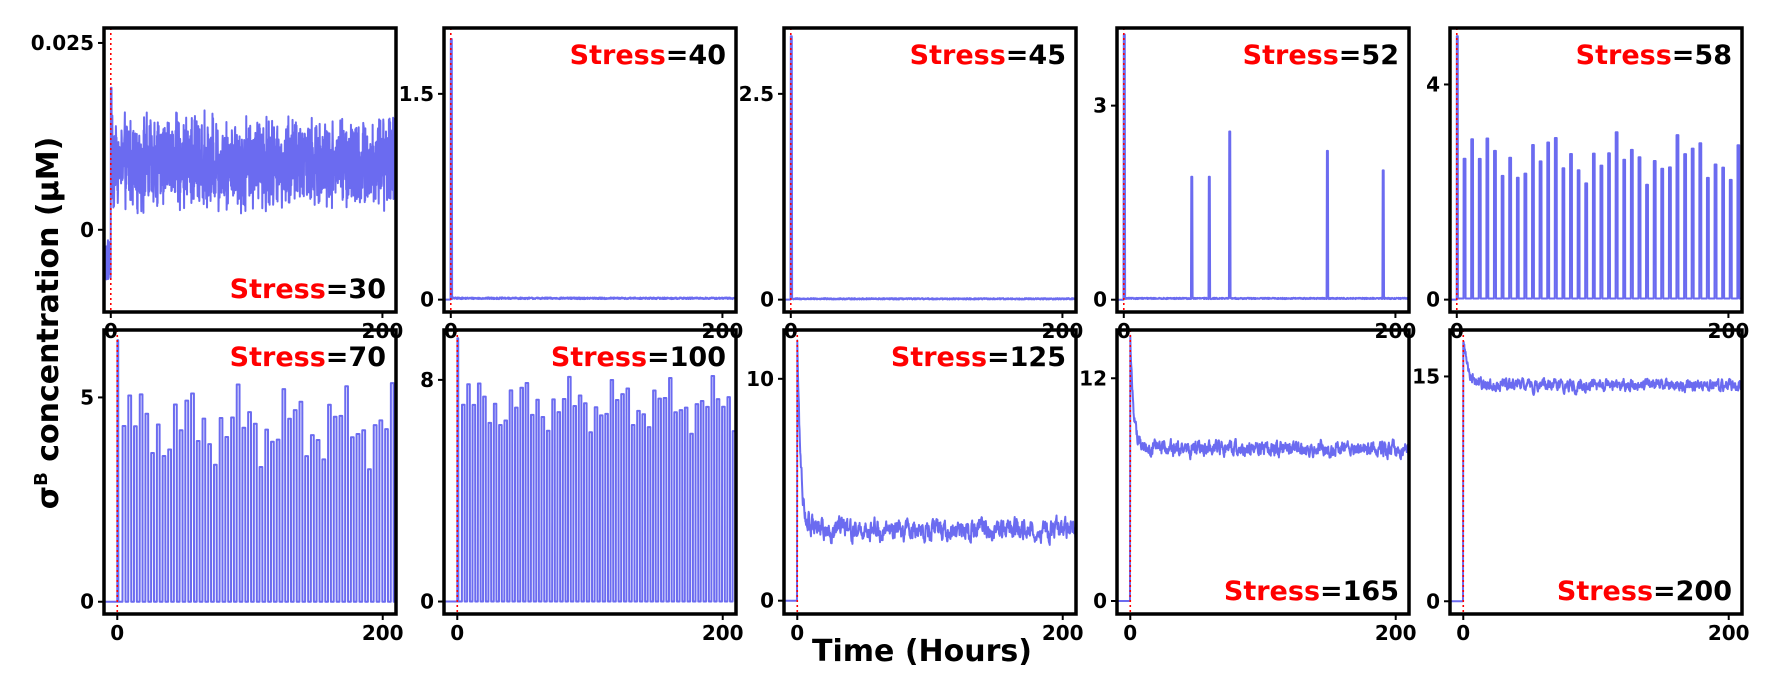 This screenshot has width=1769, height=680. What do you see at coordinates (1026, 357) in the screenshot?
I see `stress-value: =125` at bounding box center [1026, 357].